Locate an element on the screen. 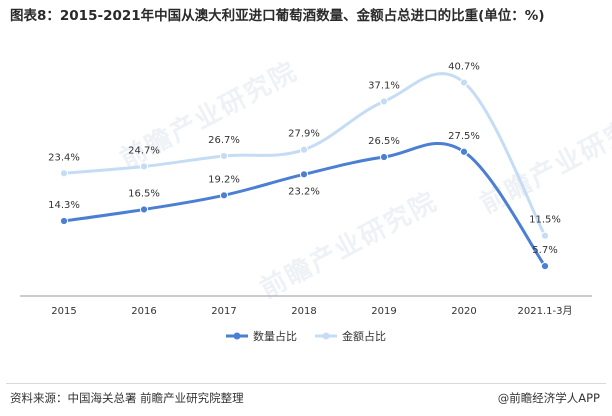 The height and width of the screenshot is (416, 612). data-label: 40.7% is located at coordinates (464, 67).